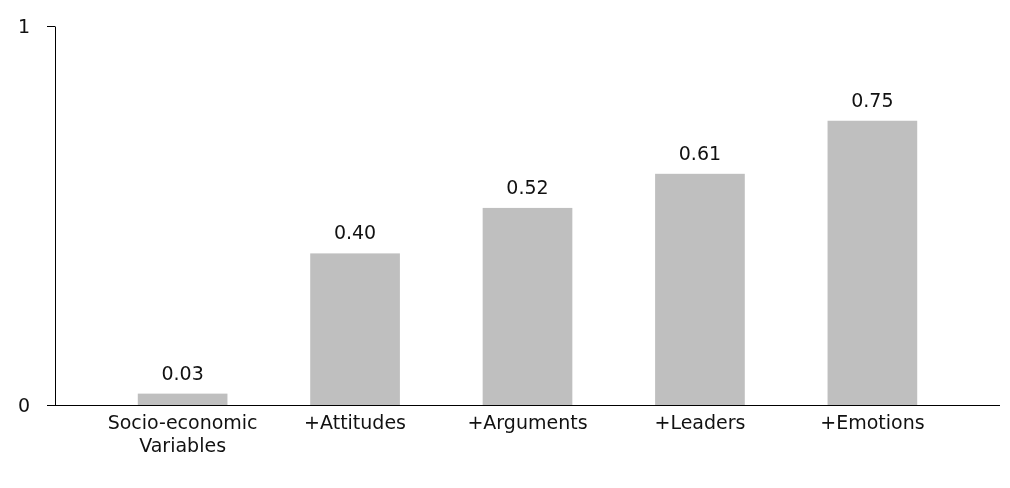 The width and height of the screenshot is (1010, 488). I want to click on x-tick-label: +Emotions, so click(872, 421).